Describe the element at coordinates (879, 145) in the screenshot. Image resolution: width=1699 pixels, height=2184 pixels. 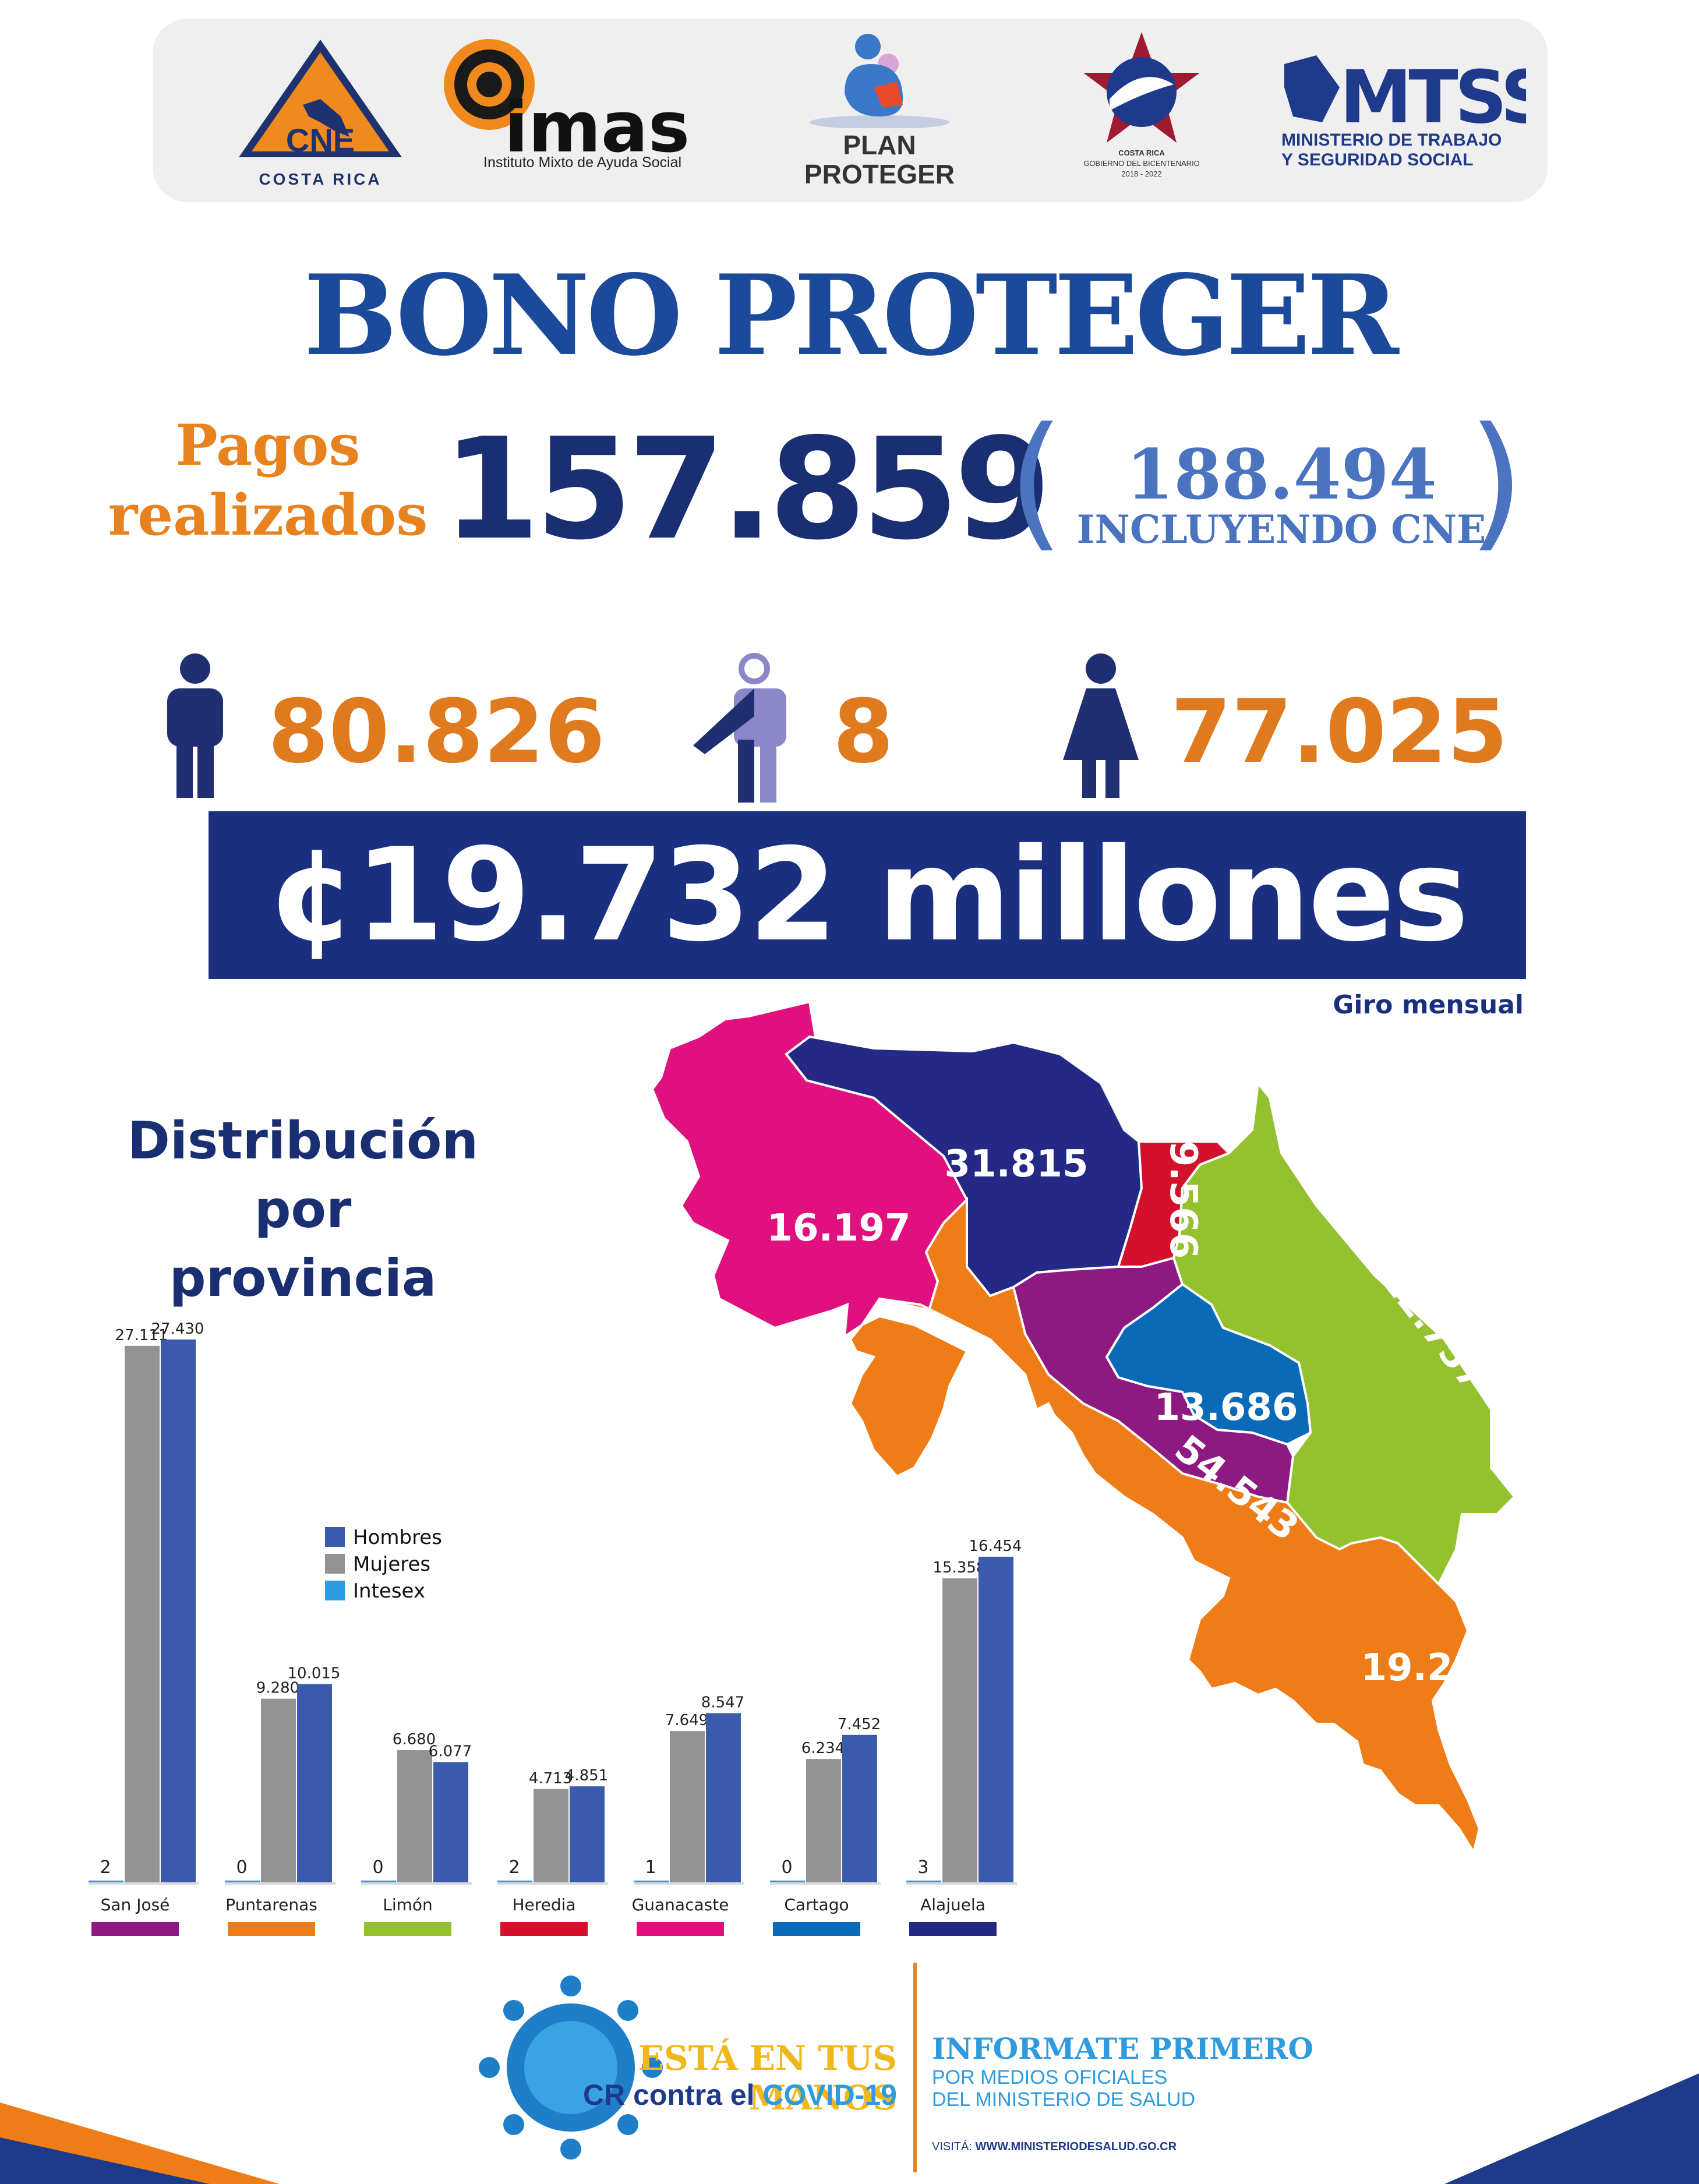
I see `plan-line1: PLAN` at that location.